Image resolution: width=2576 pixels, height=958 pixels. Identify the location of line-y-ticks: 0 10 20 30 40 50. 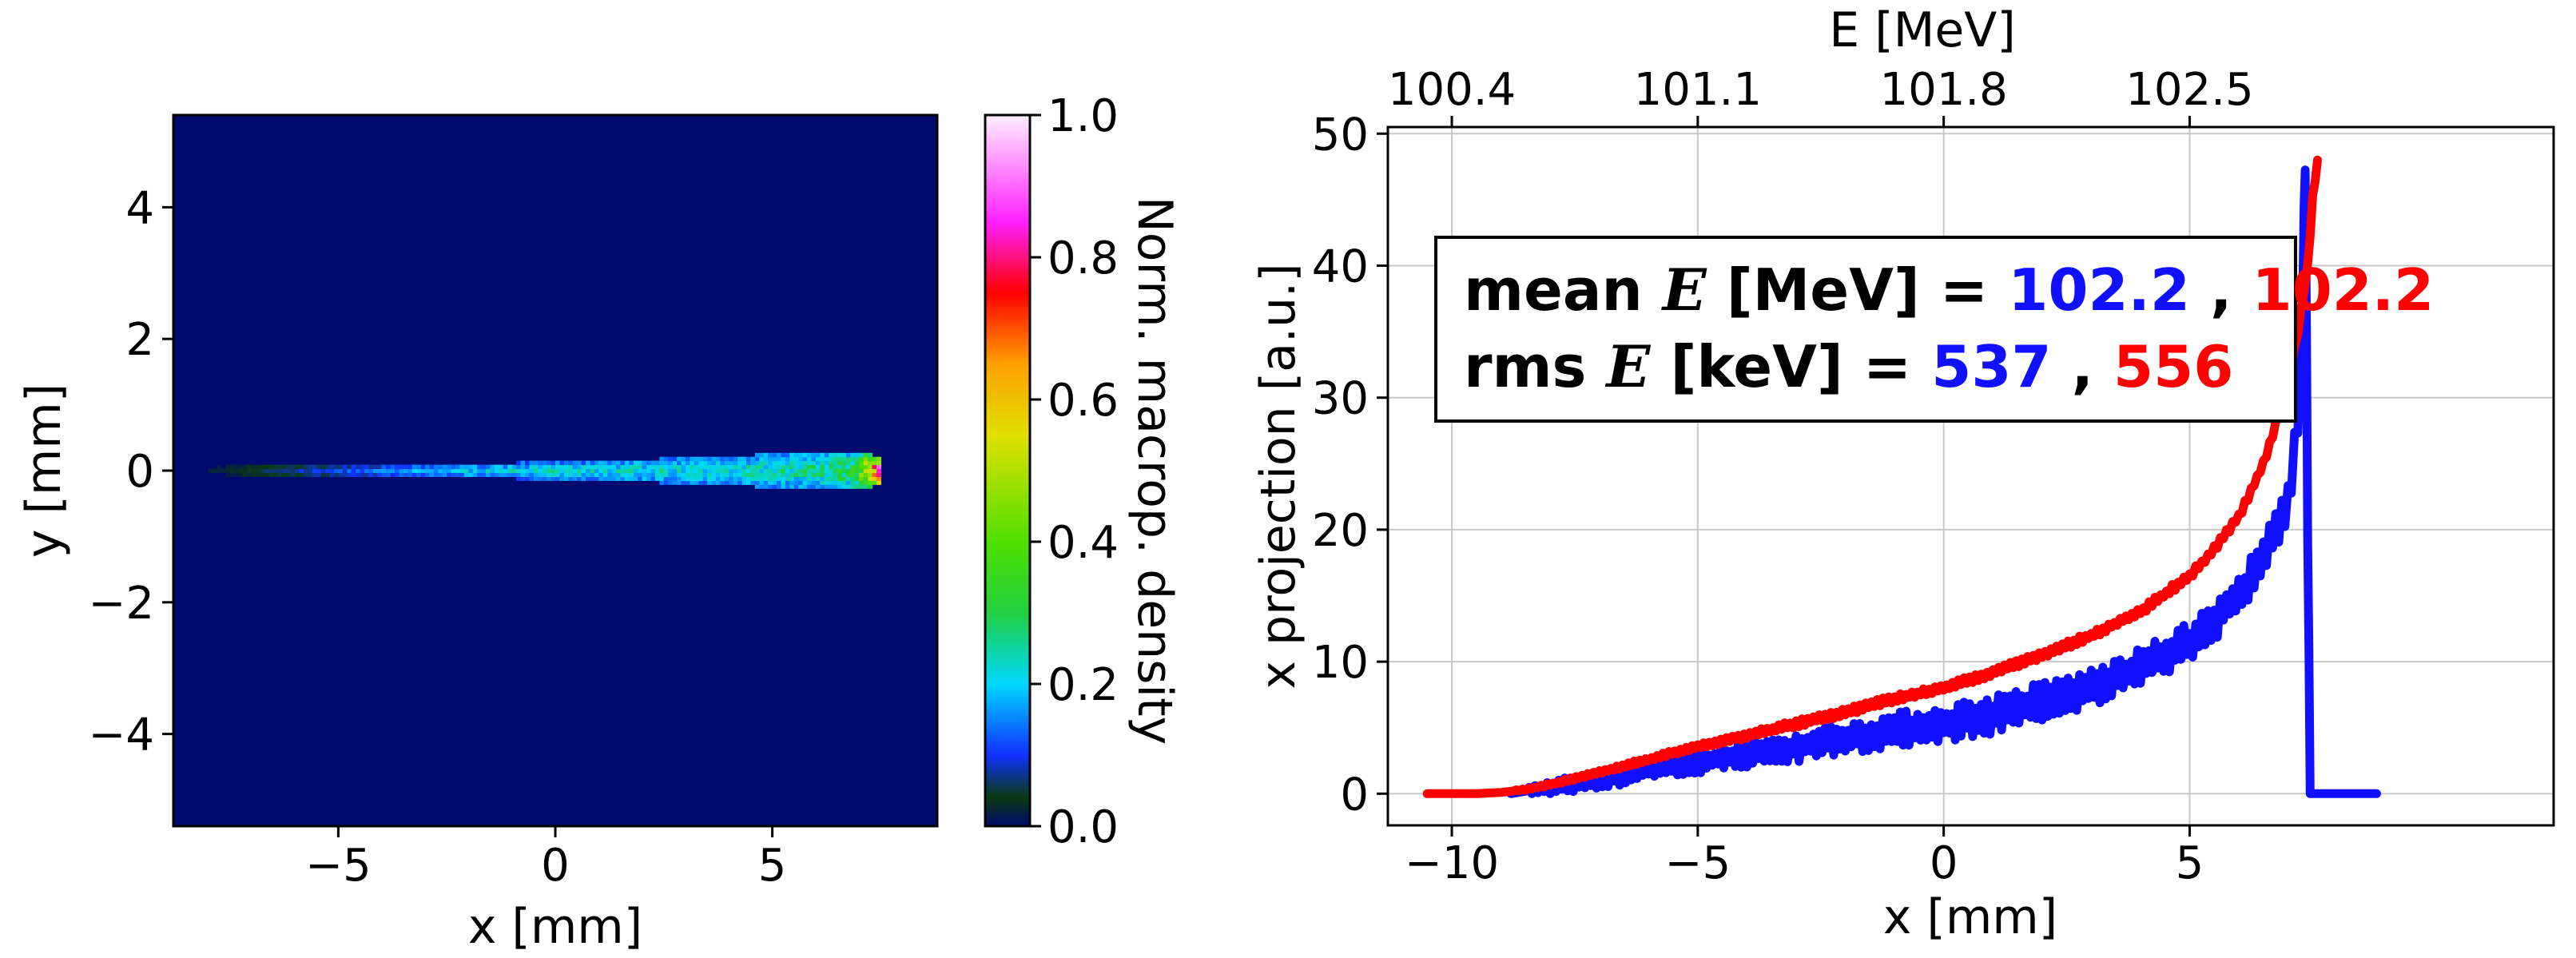
(1350, 465).